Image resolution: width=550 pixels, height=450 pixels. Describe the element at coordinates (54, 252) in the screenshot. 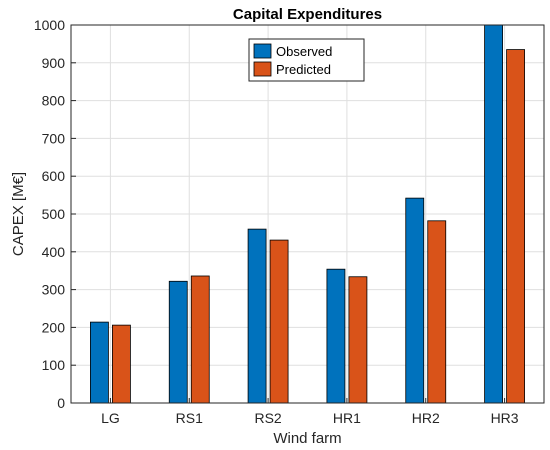

I see `y-tick-label: 400` at that location.